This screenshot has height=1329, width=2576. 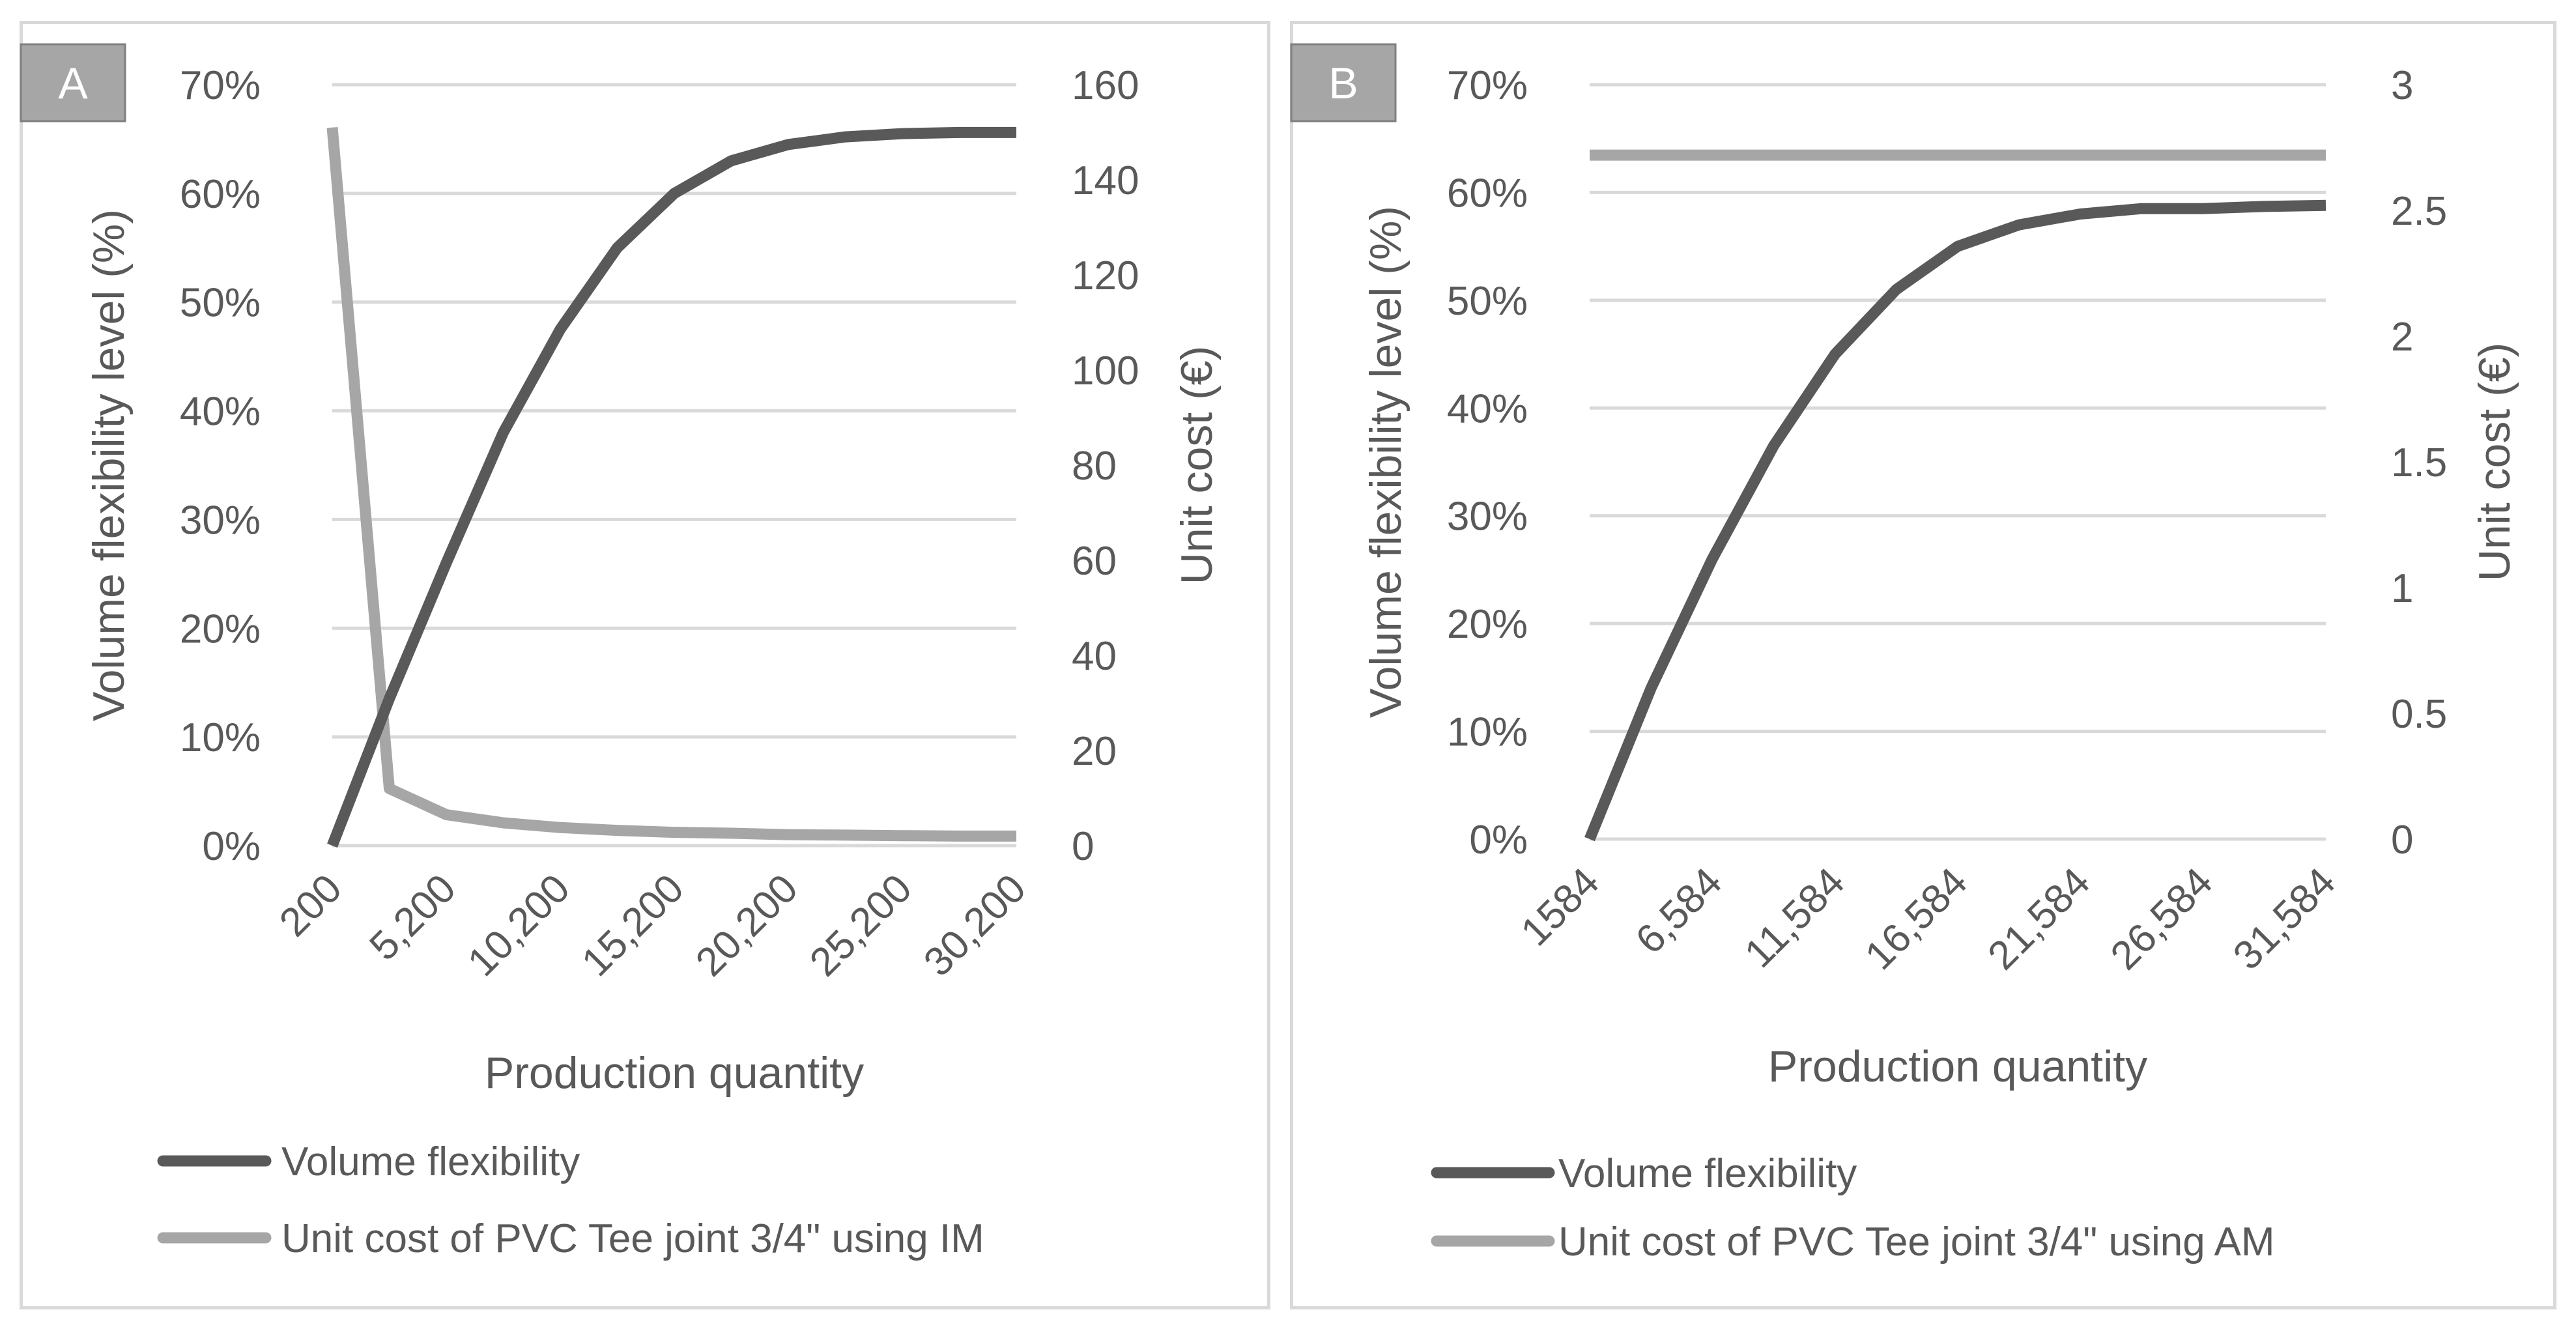 I want to click on x-axis-tick-label: 21,584, so click(x=2038, y=919).